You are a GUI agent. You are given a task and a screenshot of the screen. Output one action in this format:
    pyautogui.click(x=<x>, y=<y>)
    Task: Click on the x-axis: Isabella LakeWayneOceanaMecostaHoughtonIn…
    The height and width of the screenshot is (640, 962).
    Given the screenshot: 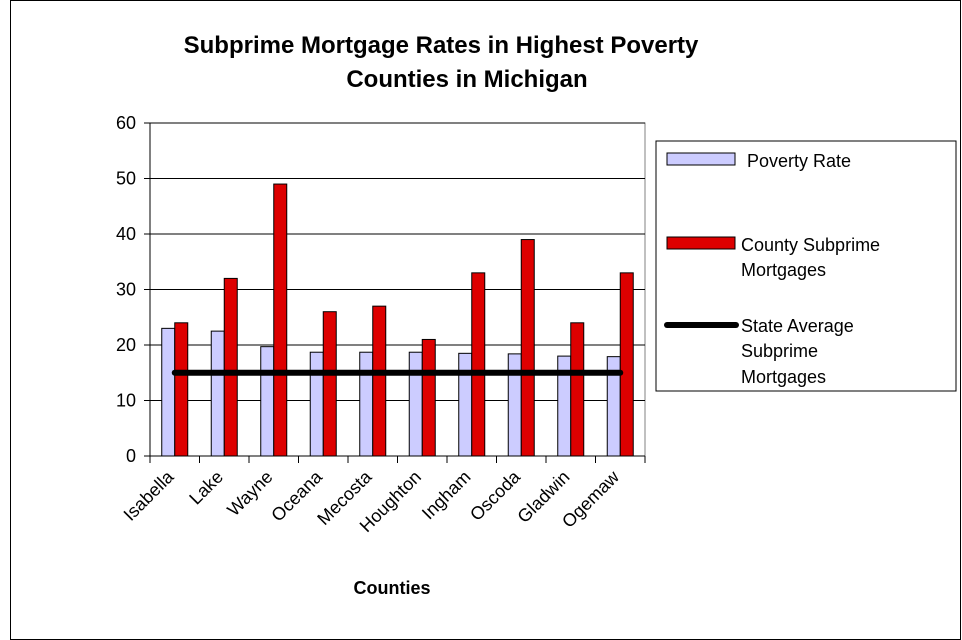 What is the action you would take?
    pyautogui.click(x=383, y=495)
    